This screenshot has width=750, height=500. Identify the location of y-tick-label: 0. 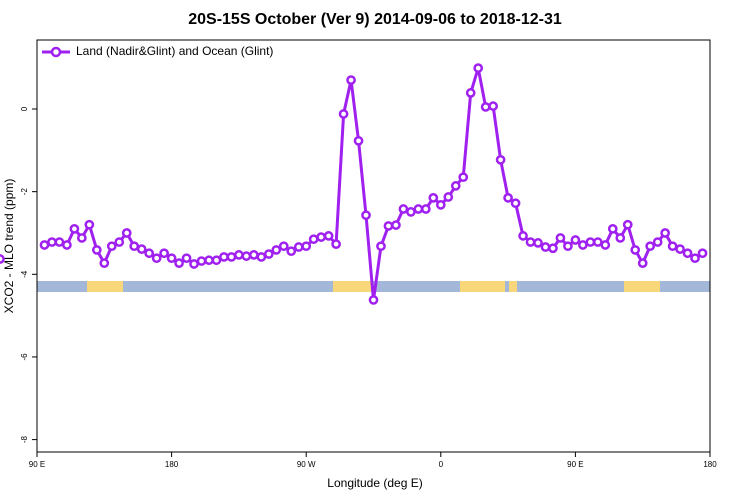
(24, 108).